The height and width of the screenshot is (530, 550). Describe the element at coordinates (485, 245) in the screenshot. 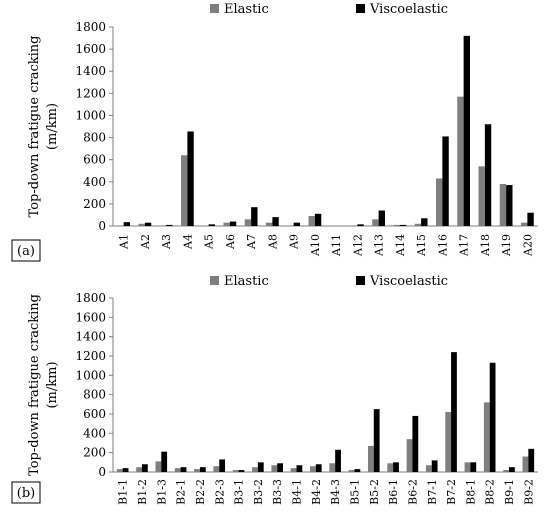

I see `x-tick-label: A18` at that location.